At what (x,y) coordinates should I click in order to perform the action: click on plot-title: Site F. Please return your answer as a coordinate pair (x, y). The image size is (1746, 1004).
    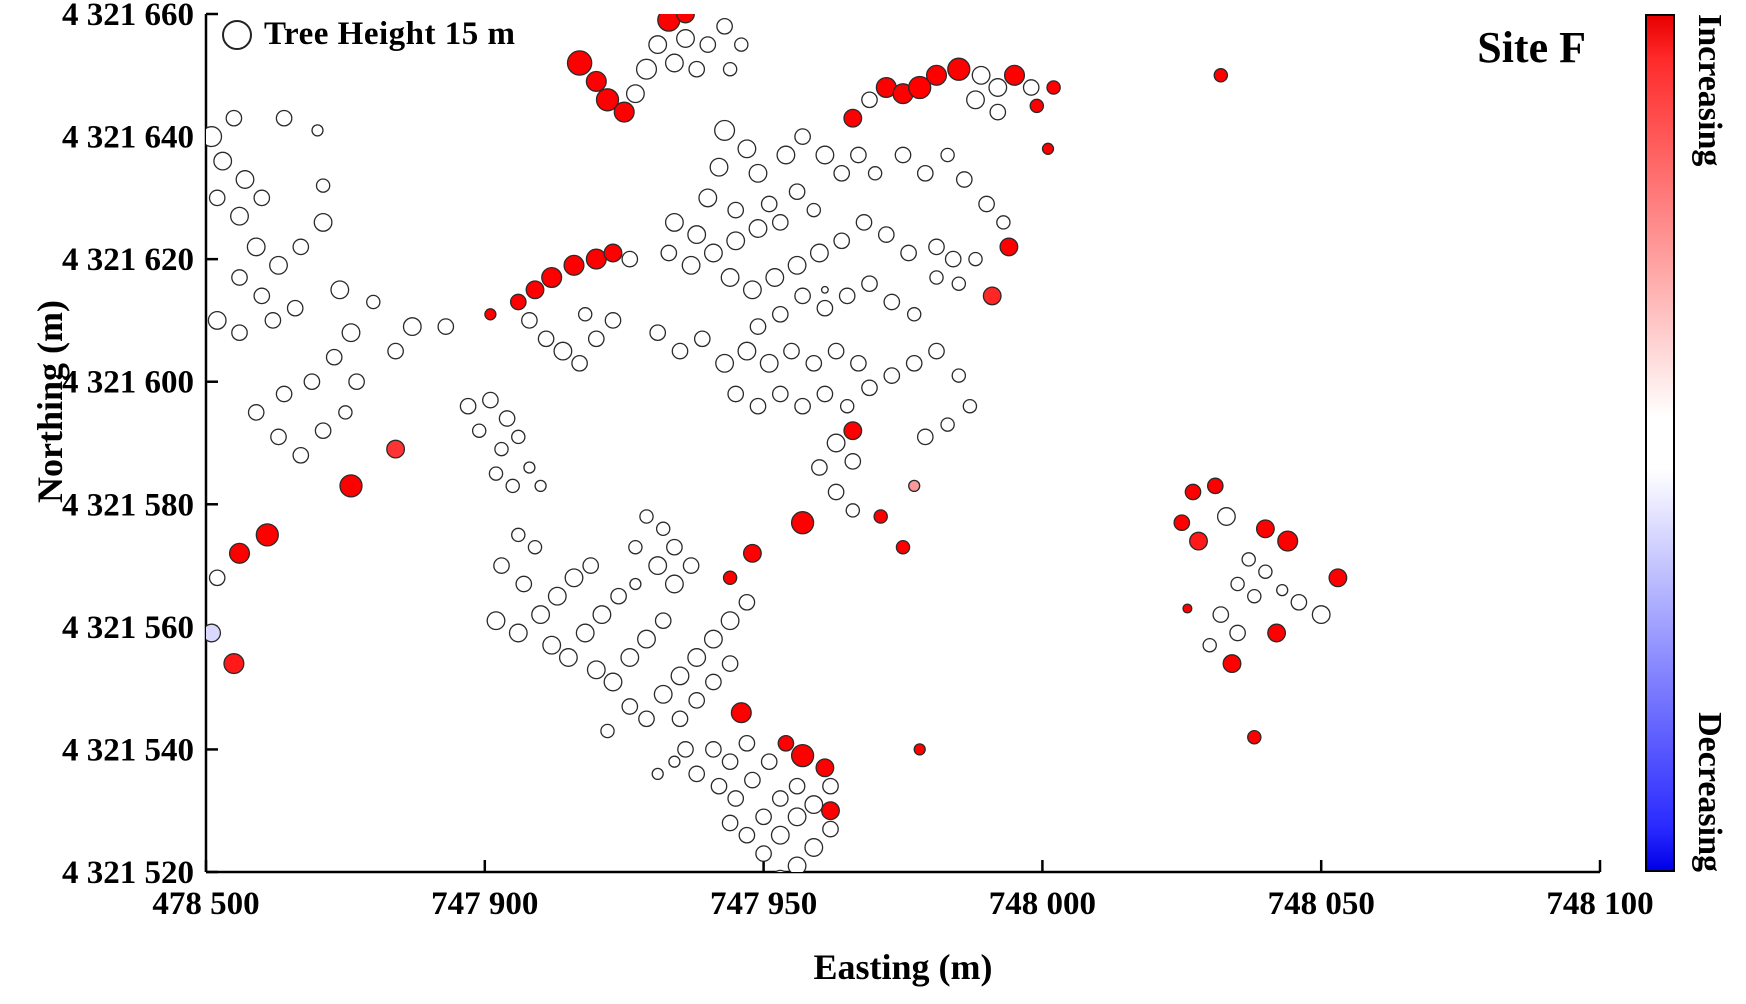
    Looking at the image, I should click on (1531, 47).